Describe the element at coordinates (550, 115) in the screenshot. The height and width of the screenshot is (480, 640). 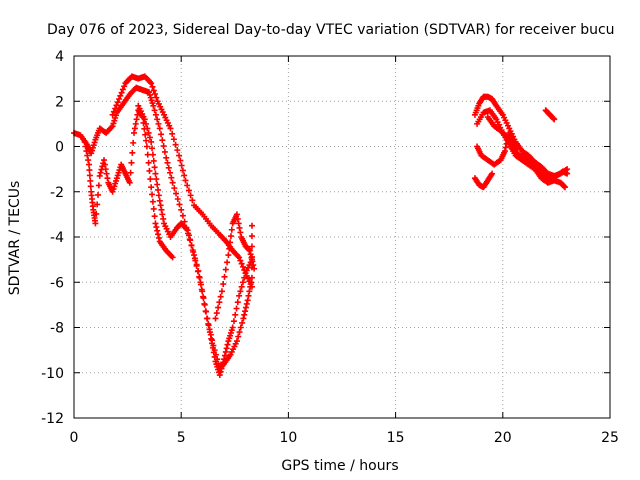
I see `series-arc-k` at that location.